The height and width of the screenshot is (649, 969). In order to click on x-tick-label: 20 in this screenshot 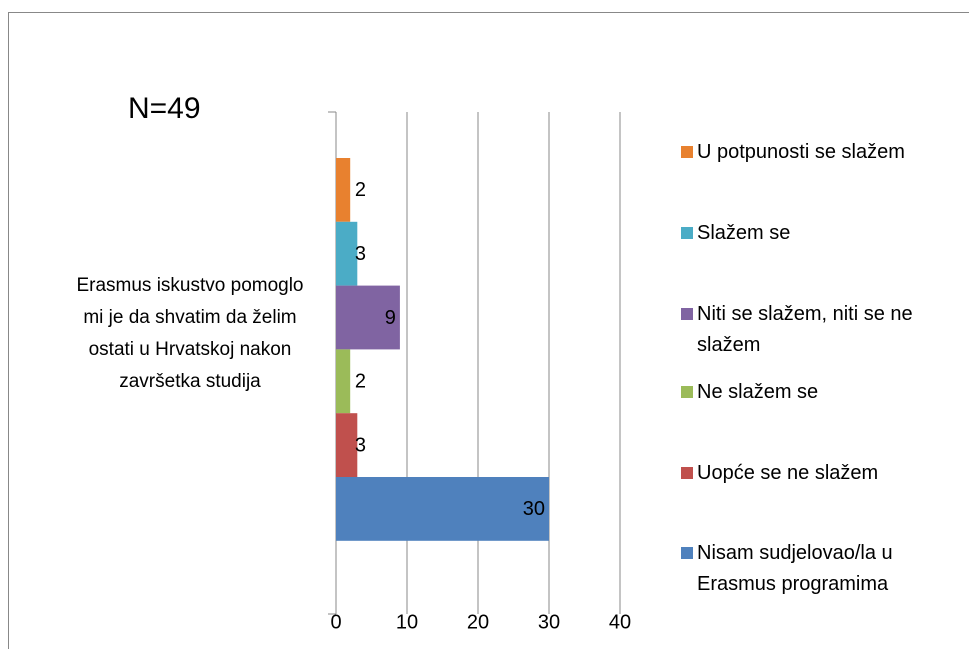, I will do `click(478, 622)`.